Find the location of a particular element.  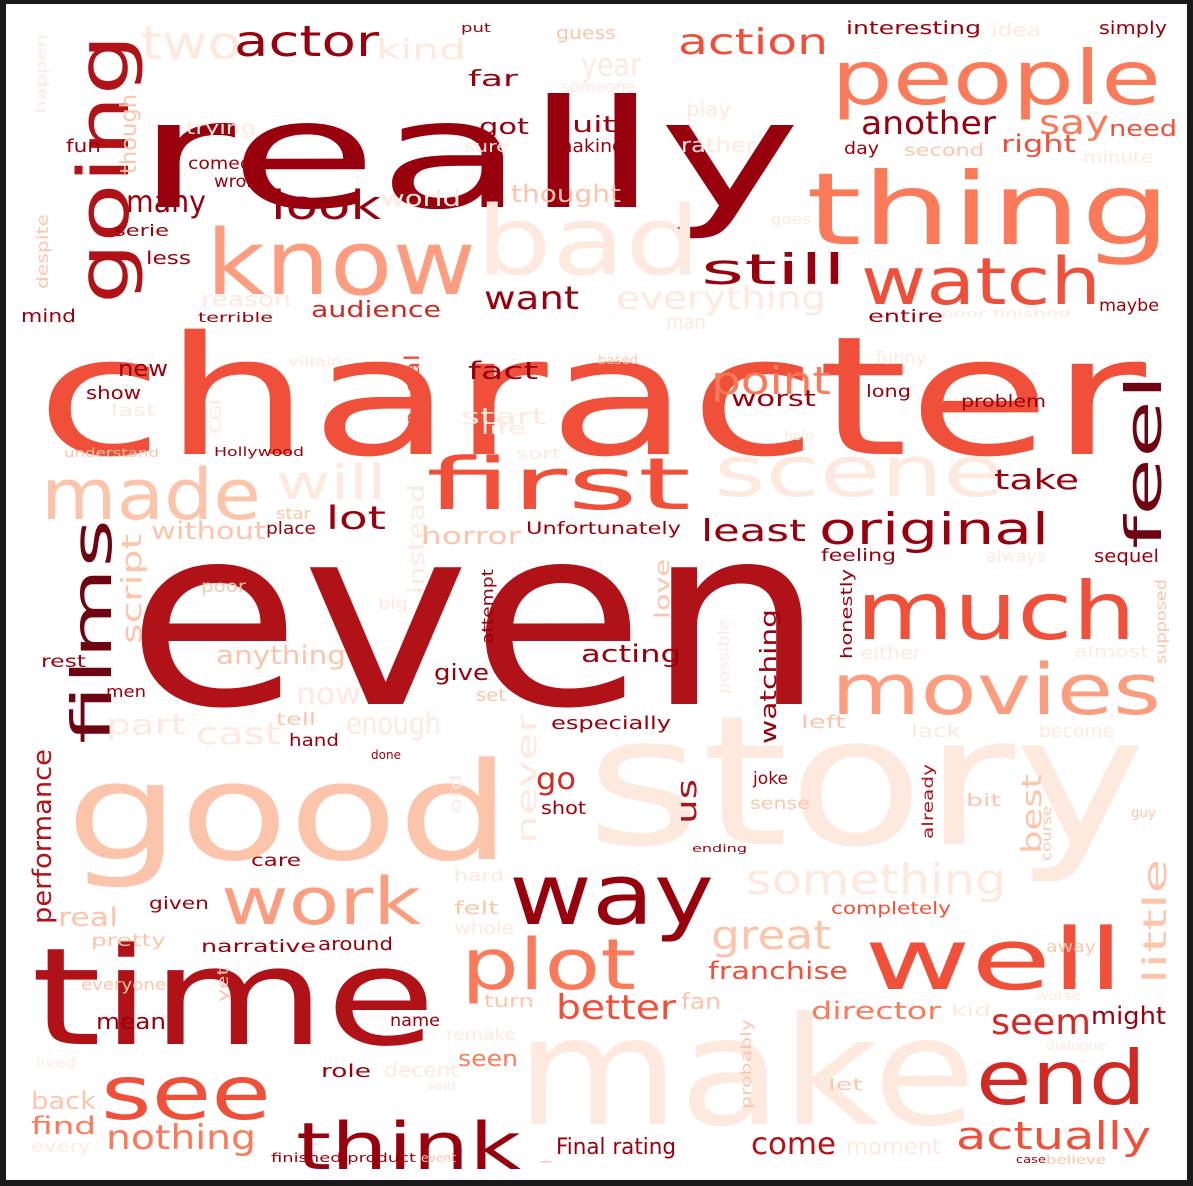

word-understand: understand is located at coordinates (111, 453).